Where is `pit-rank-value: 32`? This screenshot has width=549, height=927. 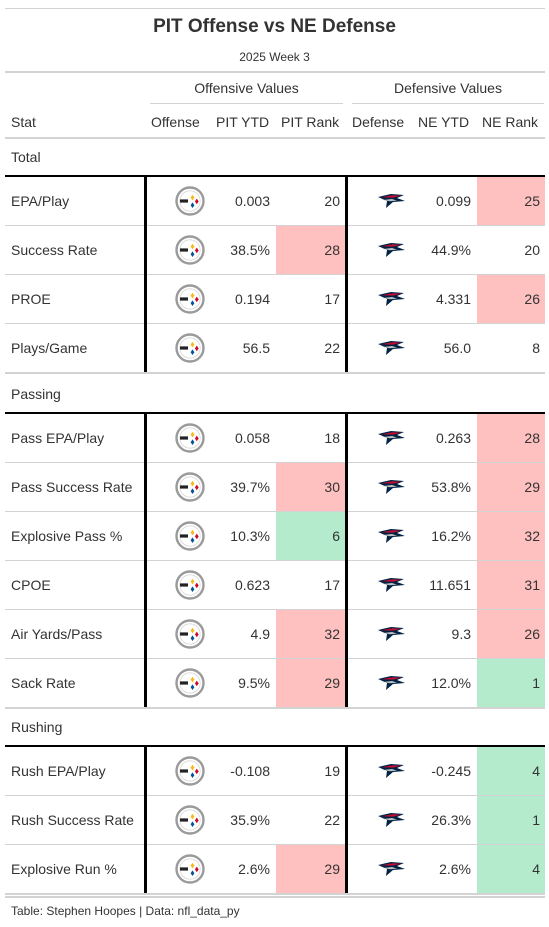 pit-rank-value: 32 is located at coordinates (332, 634).